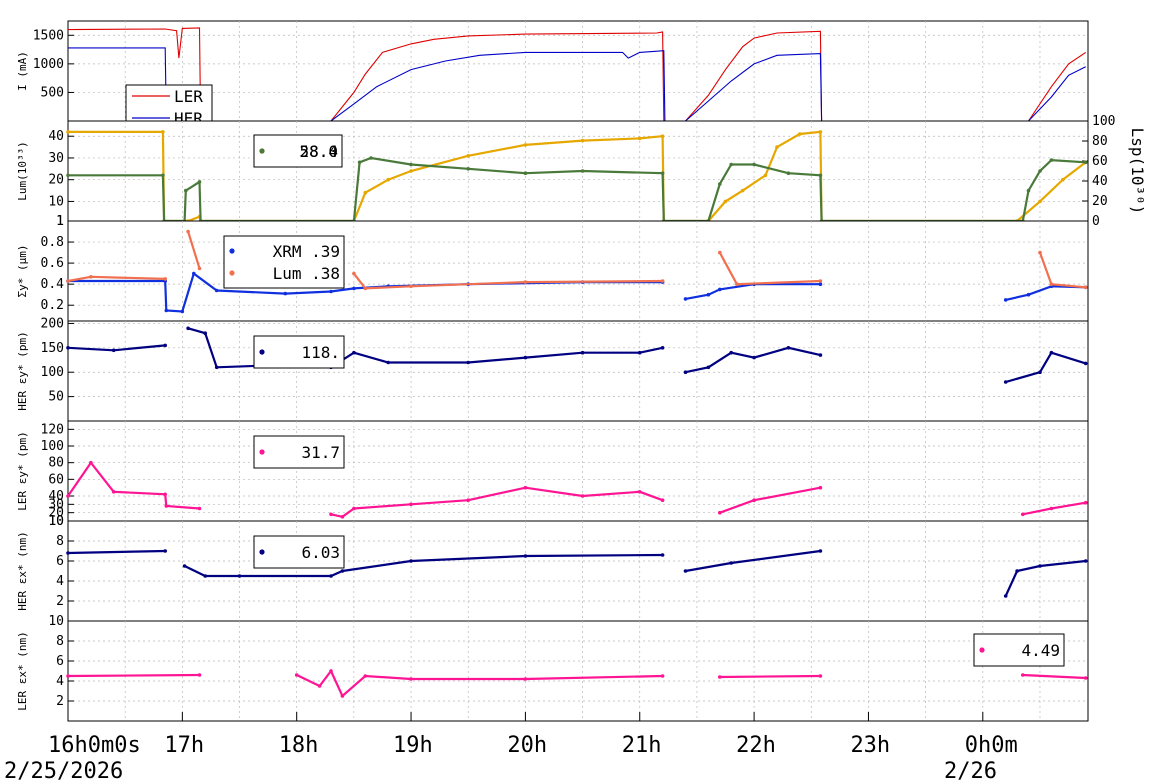  Describe the element at coordinates (60, 221) in the screenshot. I see `y-tick-label: 1` at that location.